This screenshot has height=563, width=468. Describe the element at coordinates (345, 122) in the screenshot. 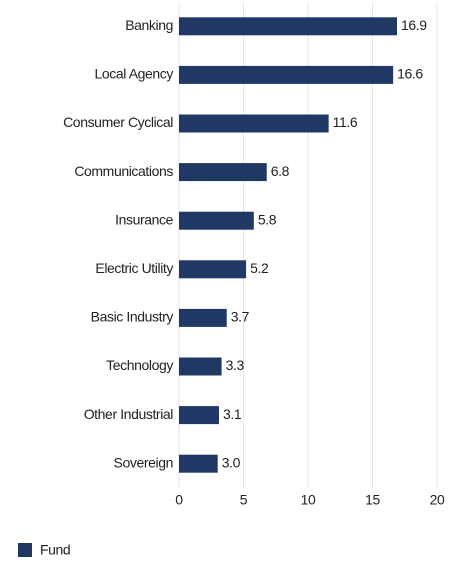

I see `value-label: 11.6` at that location.